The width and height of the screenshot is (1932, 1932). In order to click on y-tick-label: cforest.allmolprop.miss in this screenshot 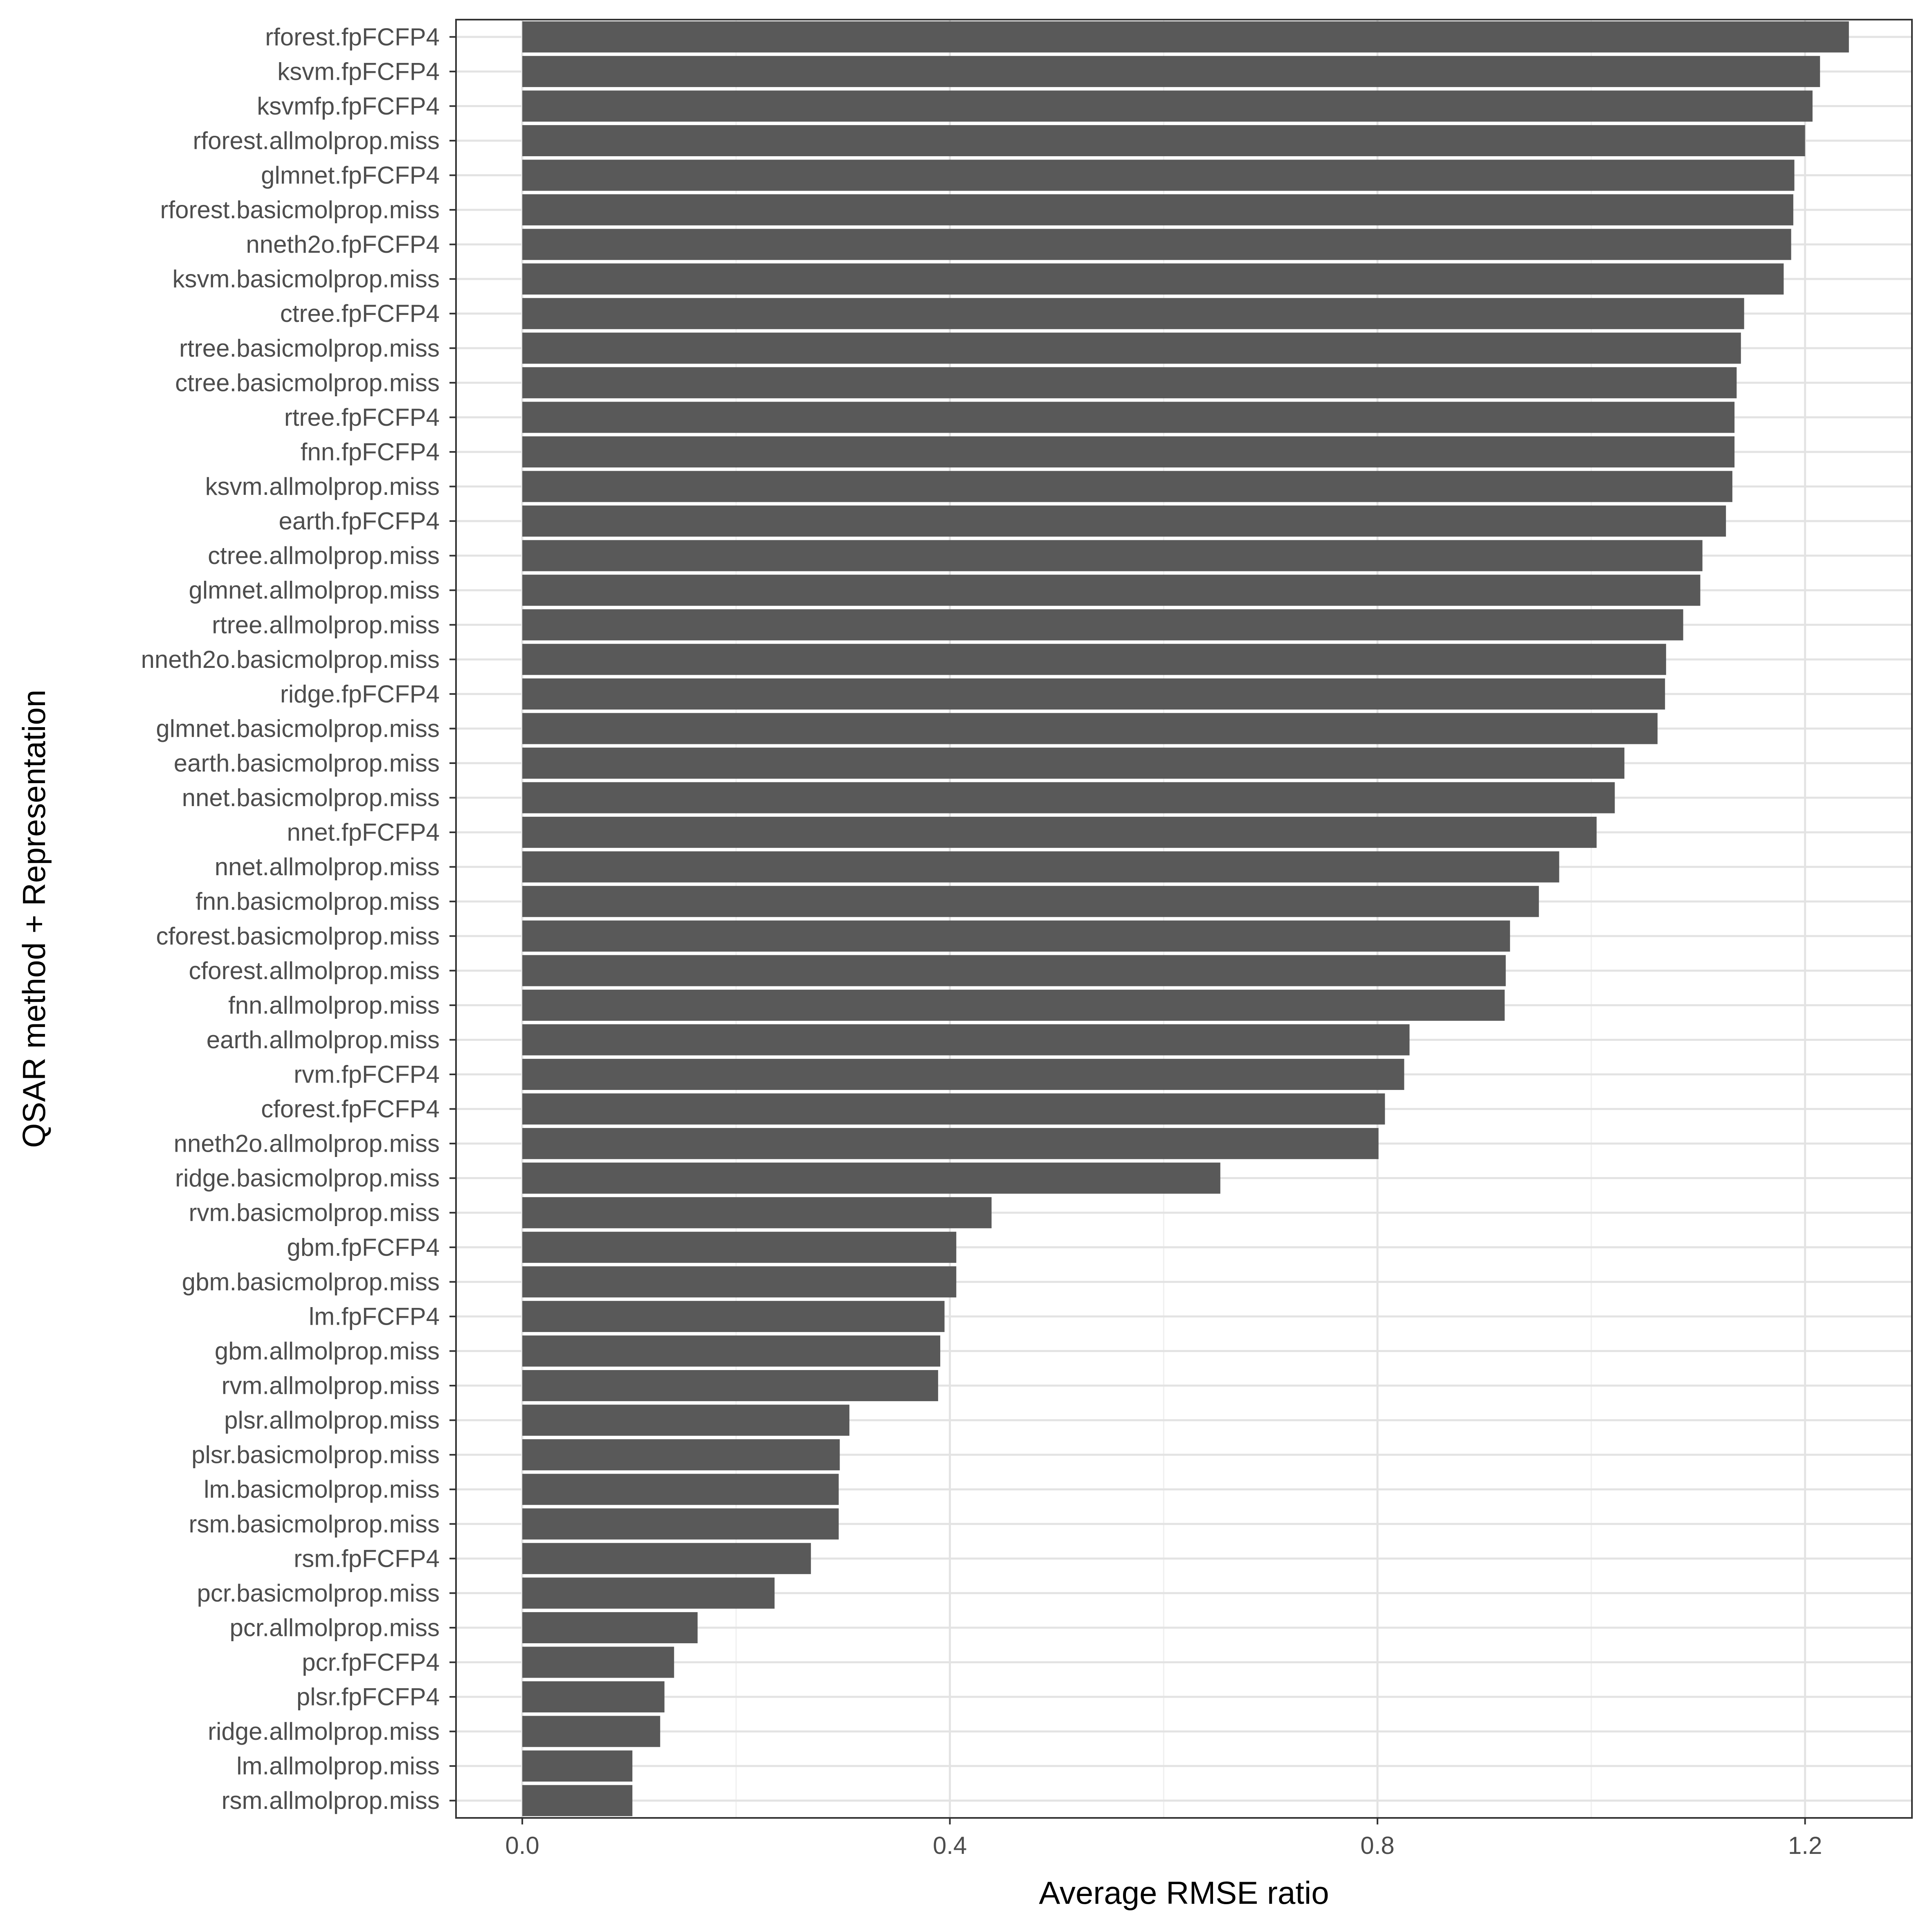, I will do `click(314, 971)`.